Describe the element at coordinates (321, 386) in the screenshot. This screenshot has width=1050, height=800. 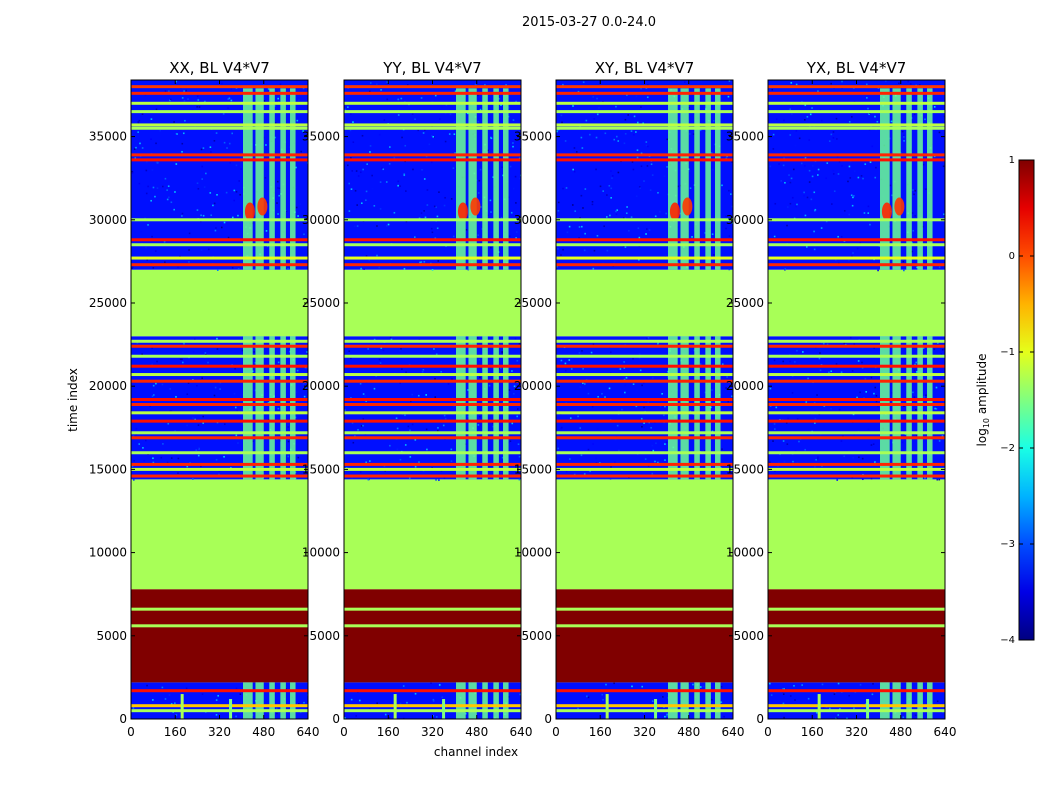
I see `y-tick-label: 20000` at that location.